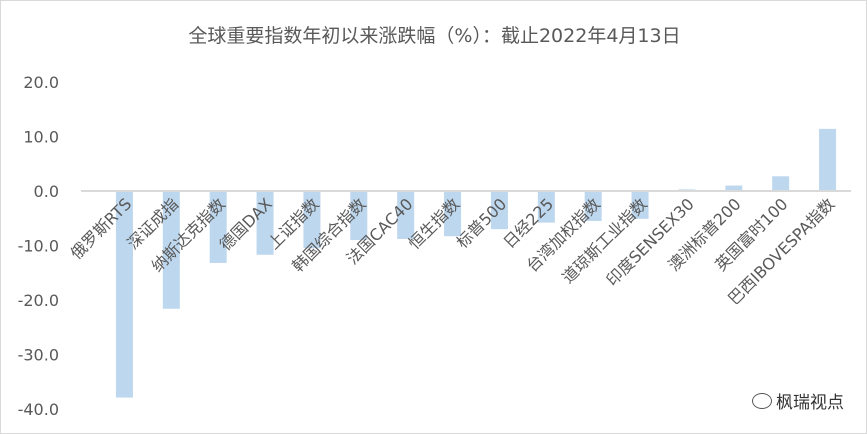 The height and width of the screenshot is (434, 867). What do you see at coordinates (38, 300) in the screenshot?
I see `y-tick-label: -20.0` at bounding box center [38, 300].